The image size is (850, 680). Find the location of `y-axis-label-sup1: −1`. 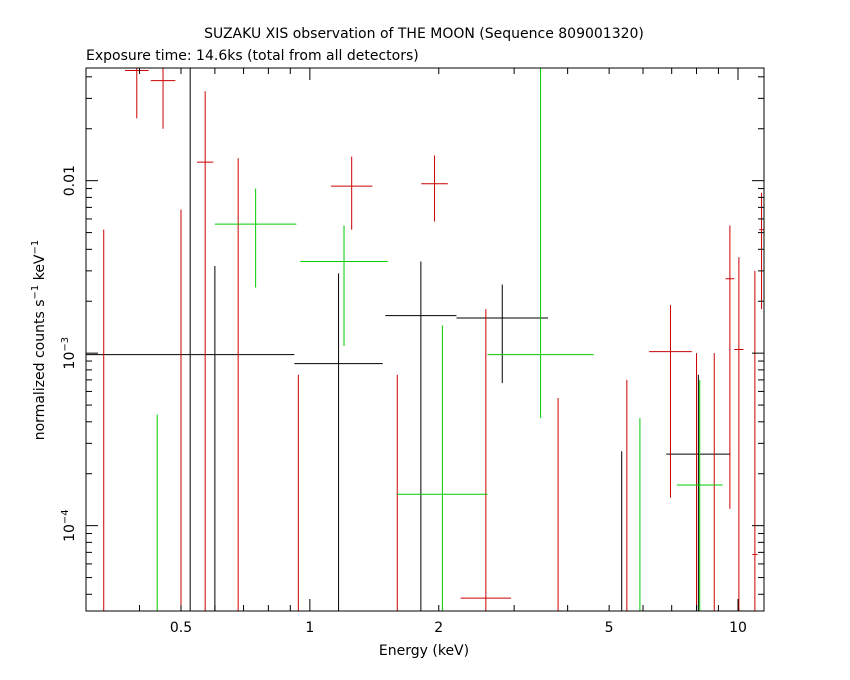

y-axis-label-sup1: −1 is located at coordinates (35, 292).